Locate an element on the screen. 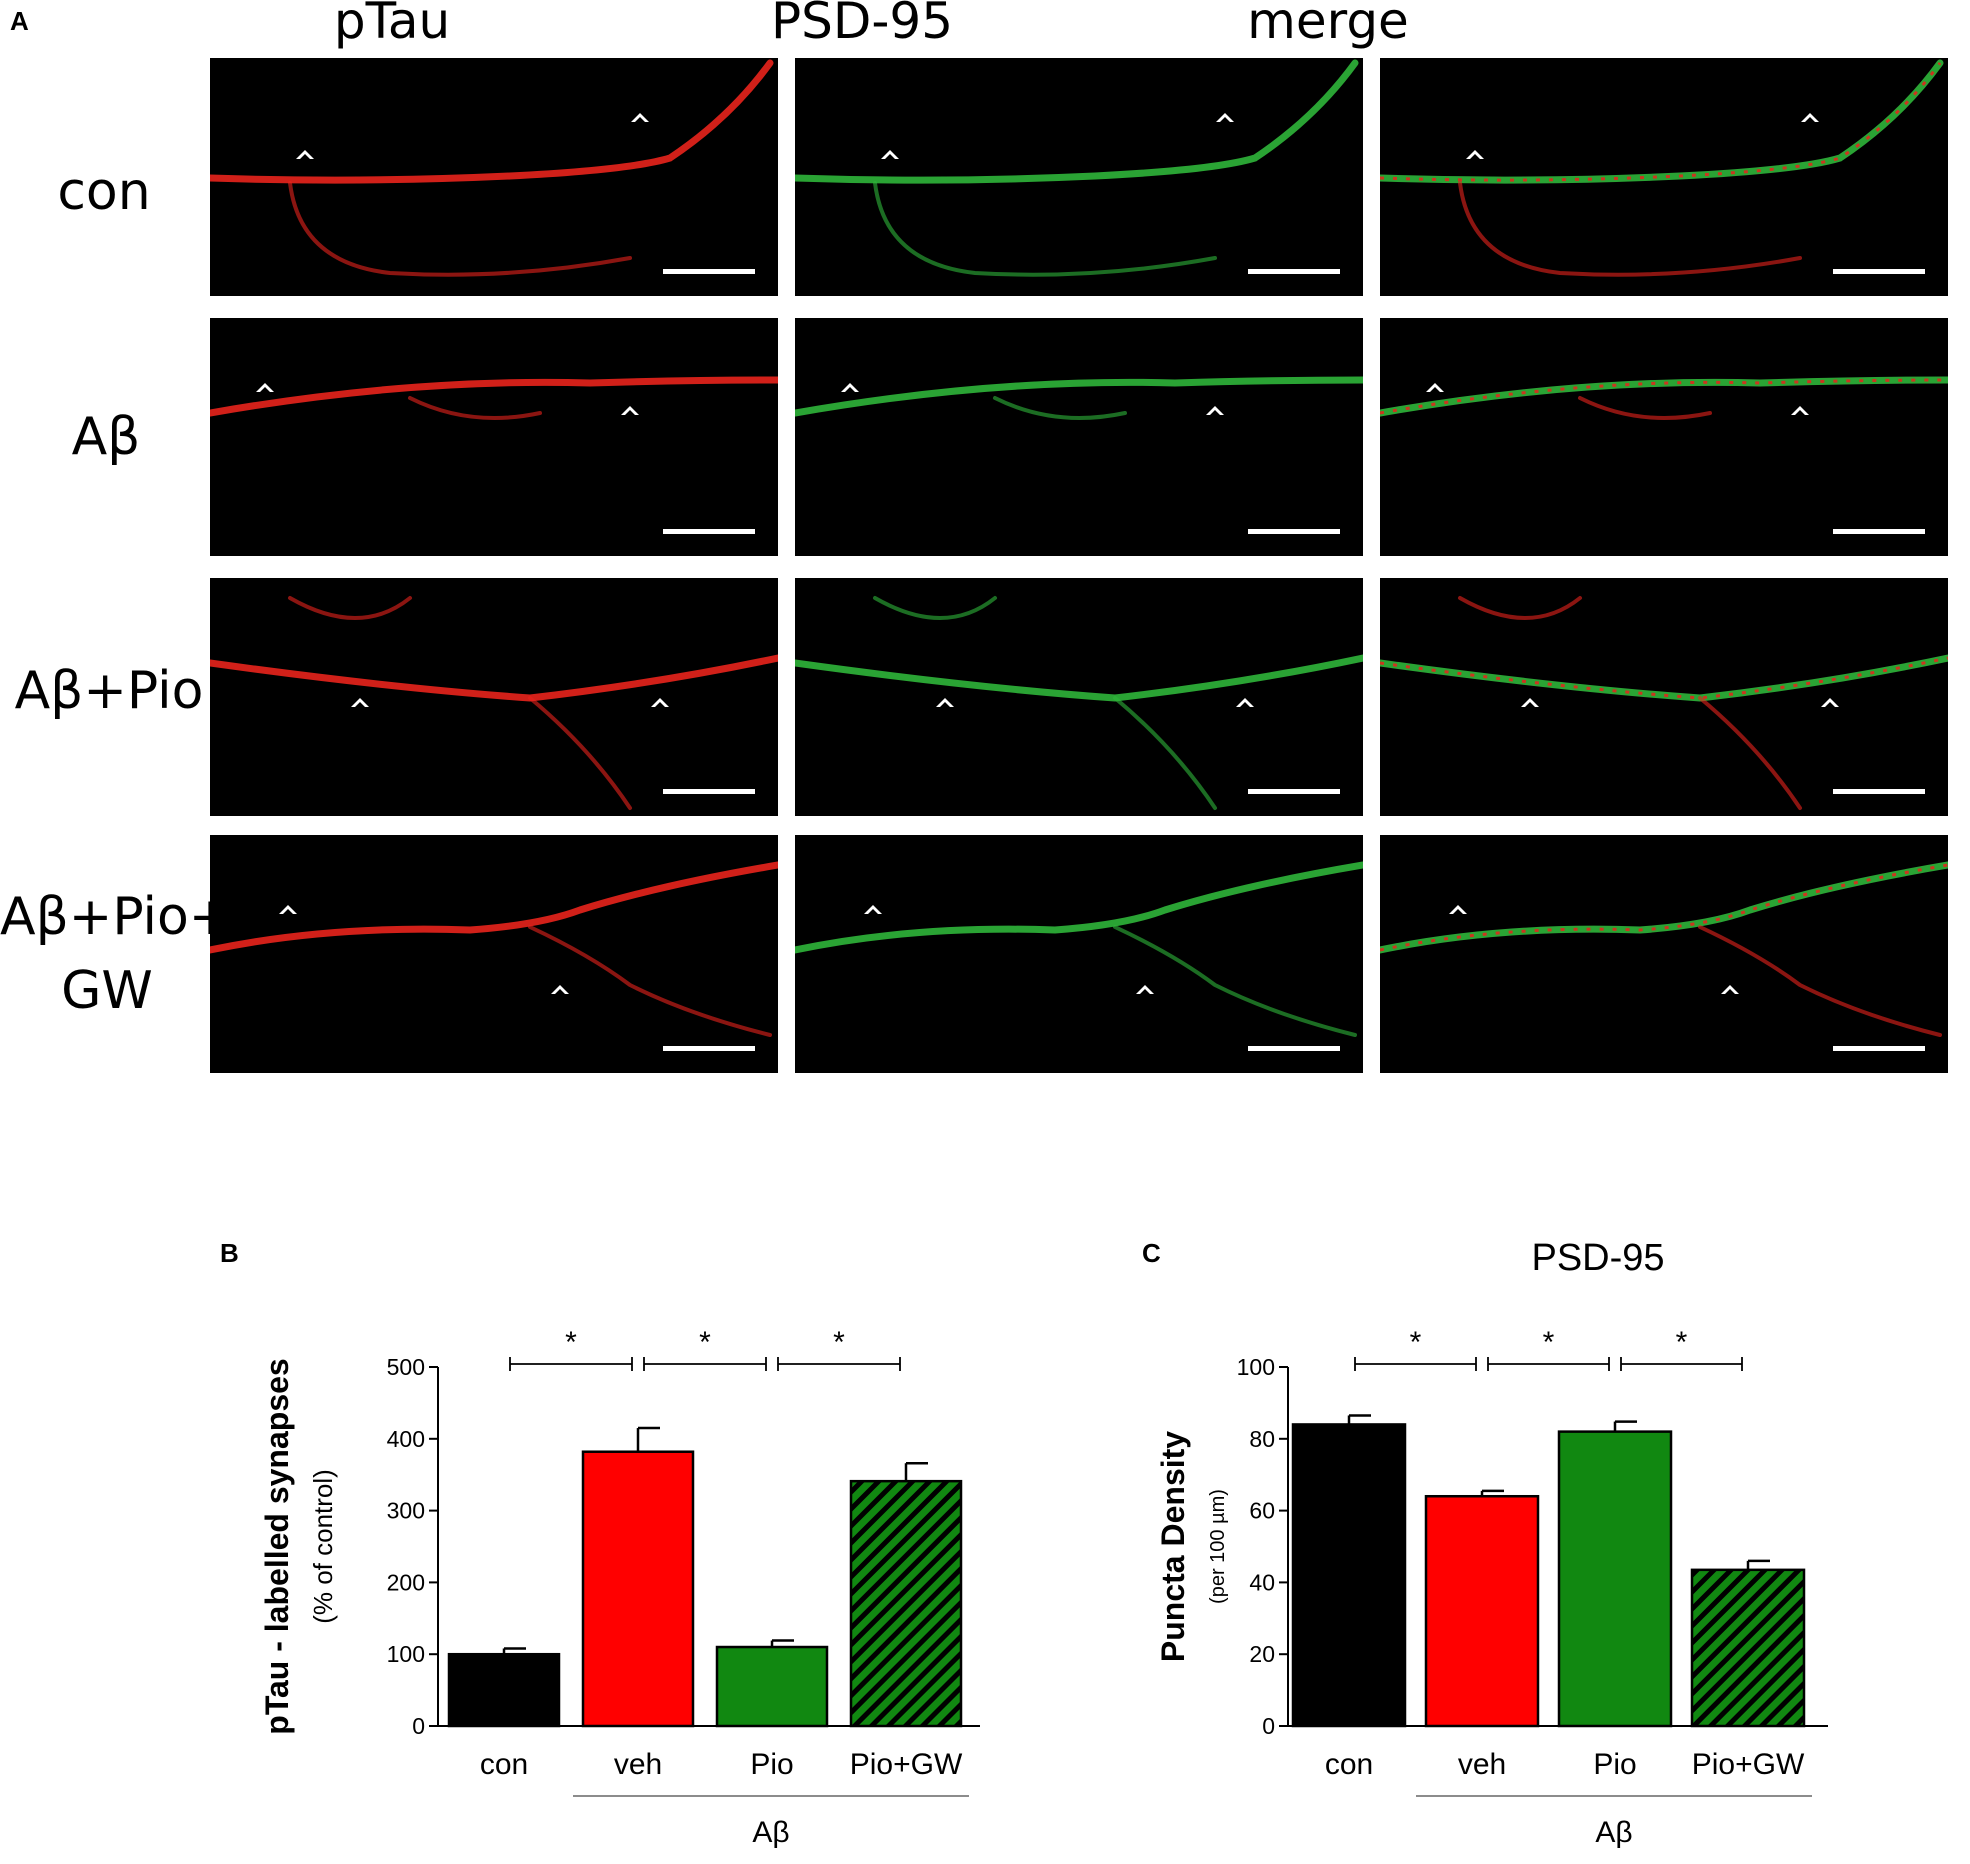 The height and width of the screenshot is (1864, 1970). y-axis-sublabel: (per 100 µm) is located at coordinates (1218, 1546).